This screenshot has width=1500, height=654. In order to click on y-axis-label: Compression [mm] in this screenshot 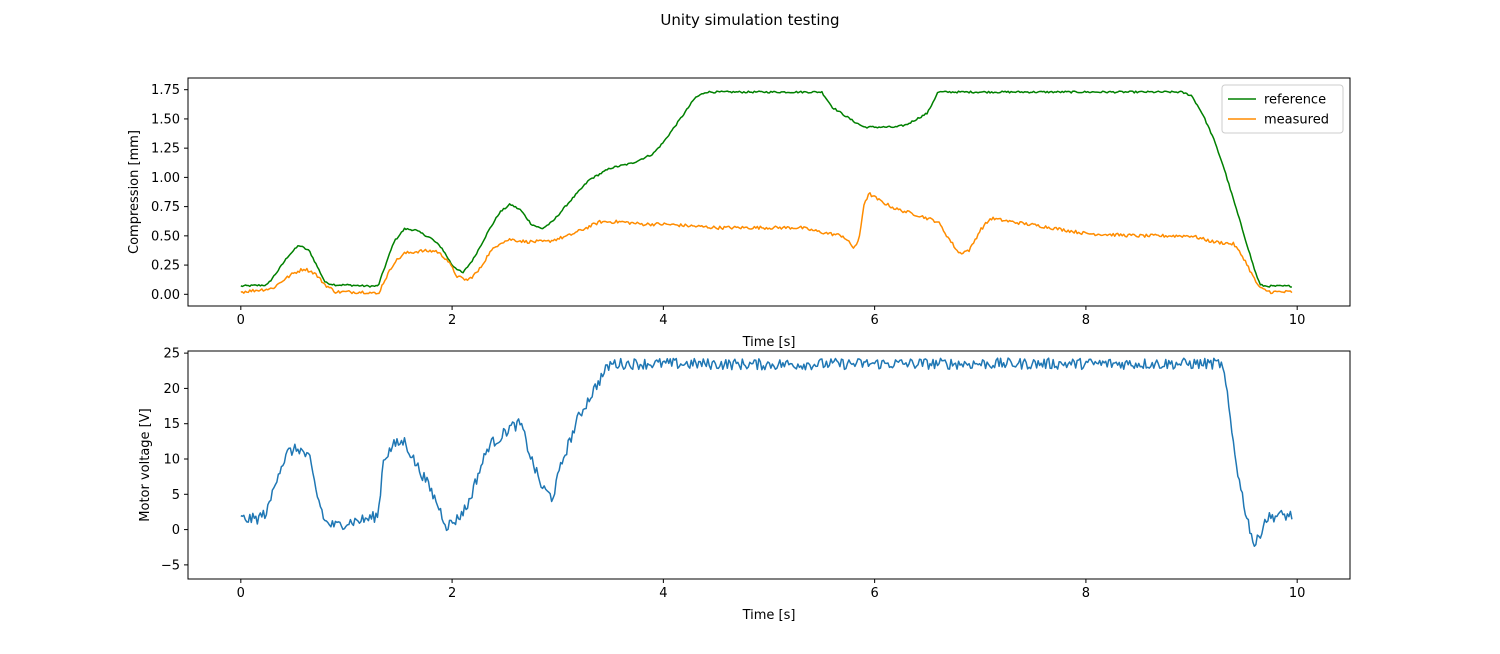, I will do `click(134, 192)`.